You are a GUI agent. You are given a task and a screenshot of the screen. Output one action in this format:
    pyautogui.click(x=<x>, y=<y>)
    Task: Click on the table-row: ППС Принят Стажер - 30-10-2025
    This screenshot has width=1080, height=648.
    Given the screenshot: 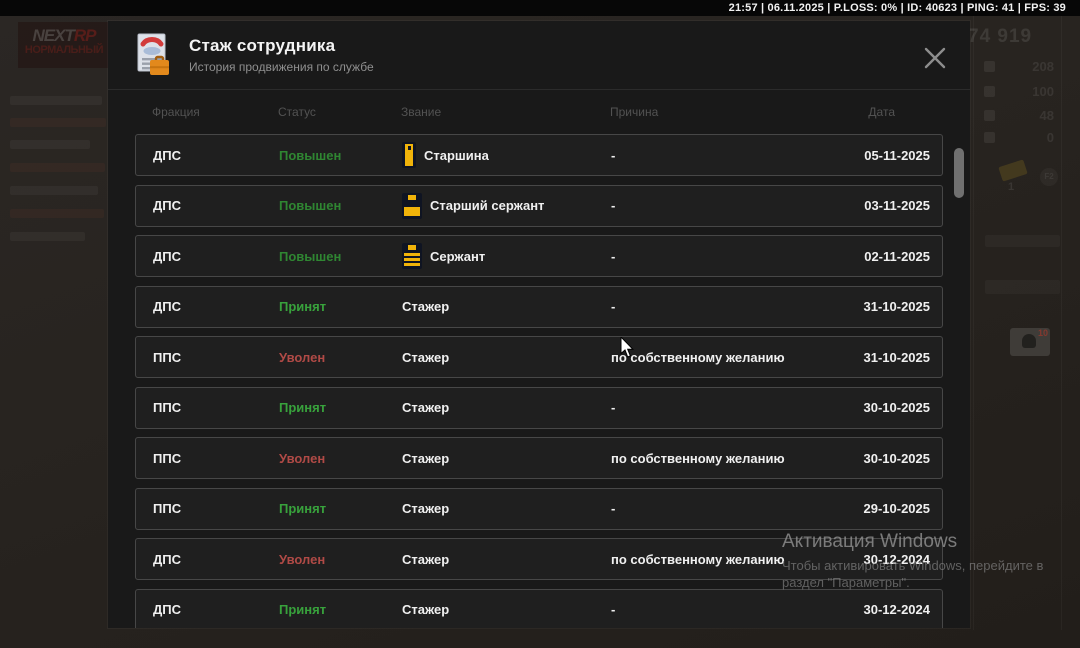 What is the action you would take?
    pyautogui.click(x=539, y=407)
    